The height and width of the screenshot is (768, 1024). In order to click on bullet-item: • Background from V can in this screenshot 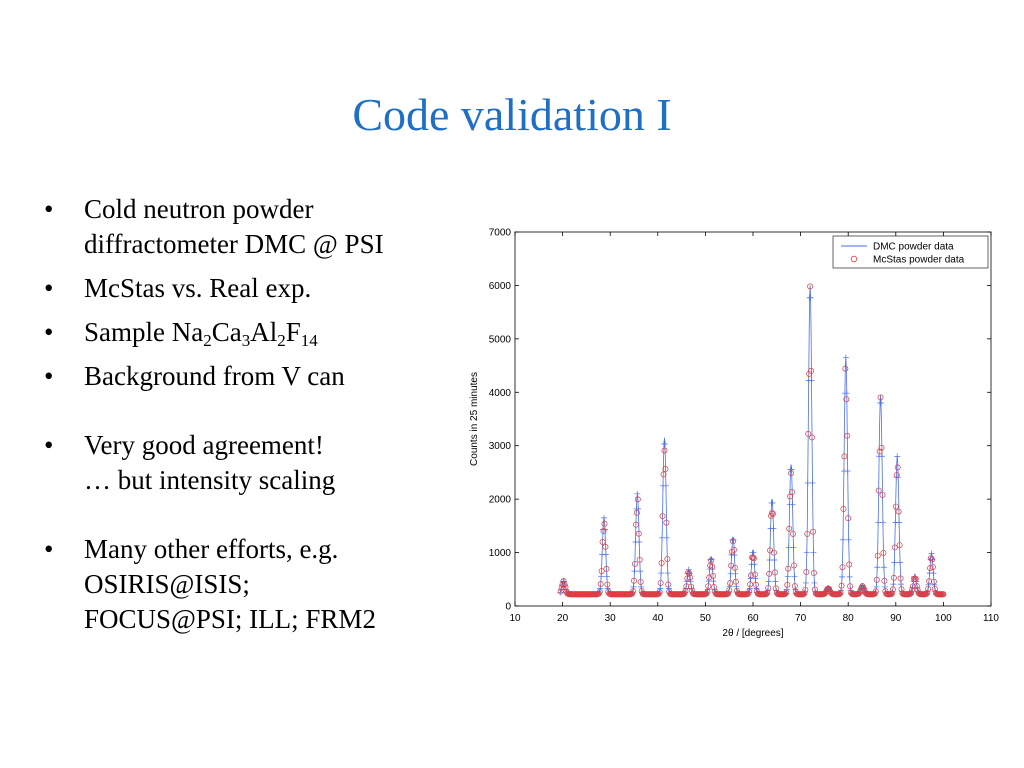, I will do `click(260, 376)`.